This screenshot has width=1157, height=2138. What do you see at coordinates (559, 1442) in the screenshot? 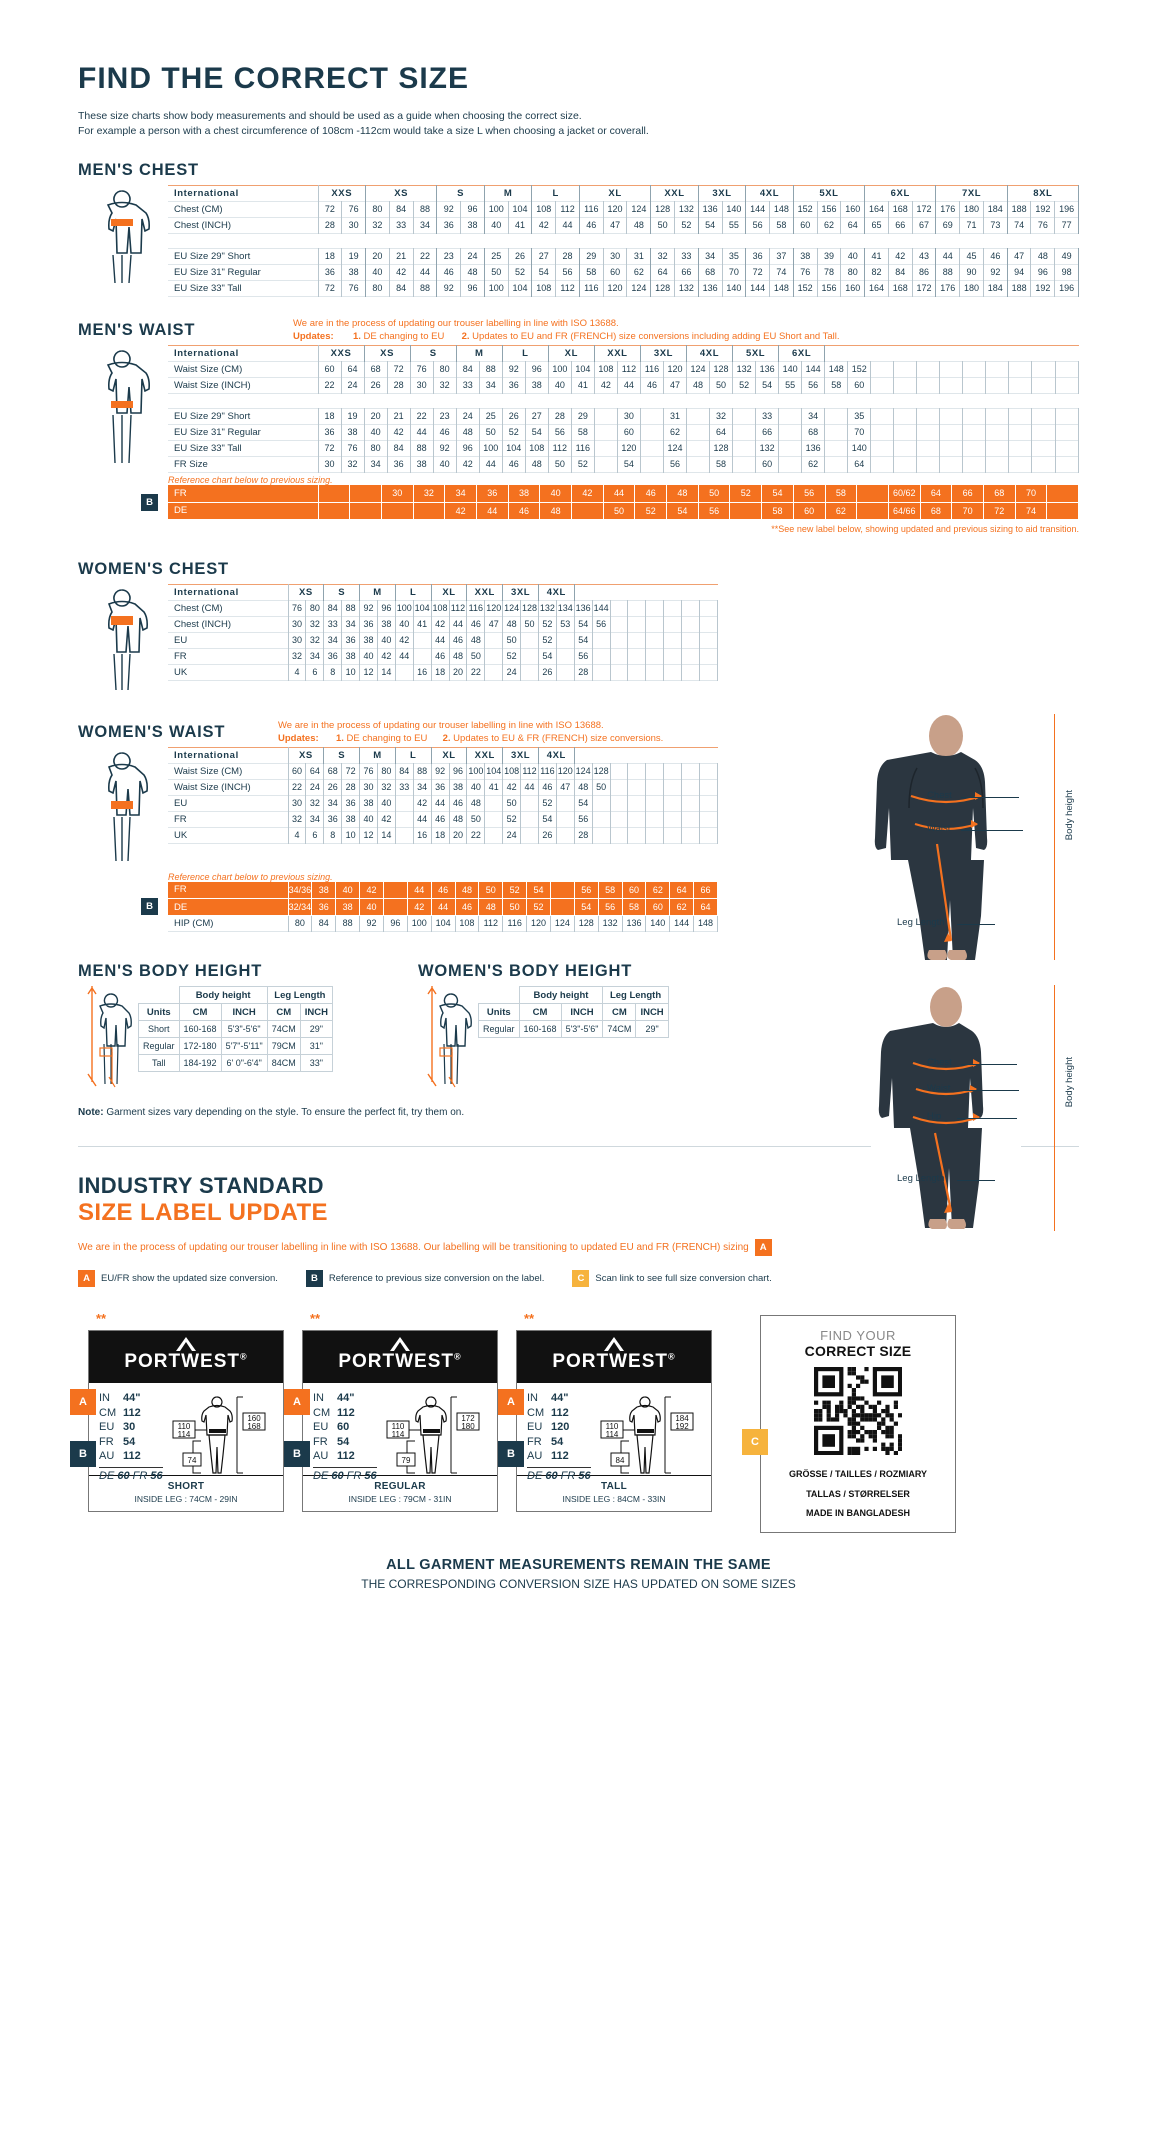
I see `size-row: FR 54` at bounding box center [559, 1442].